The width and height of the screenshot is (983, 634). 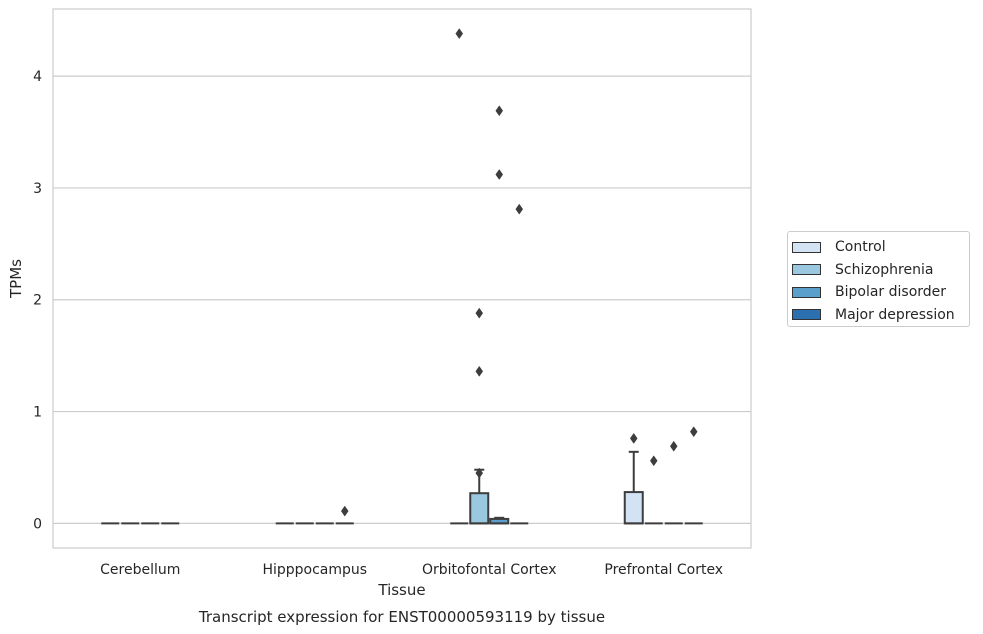 What do you see at coordinates (884, 269) in the screenshot?
I see `legend-label: Schizophrenia` at bounding box center [884, 269].